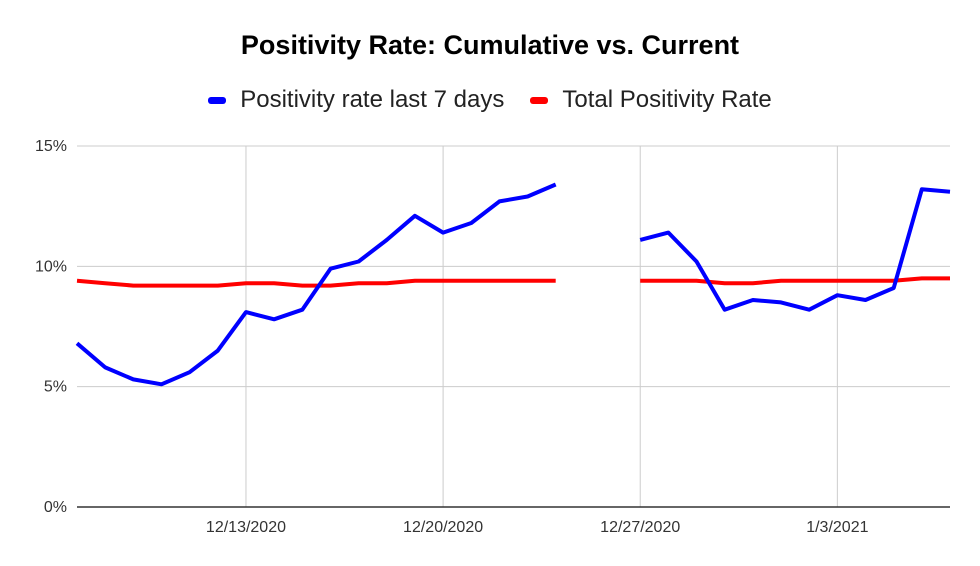  What do you see at coordinates (51, 146) in the screenshot?
I see `y-tick-label: 15%` at bounding box center [51, 146].